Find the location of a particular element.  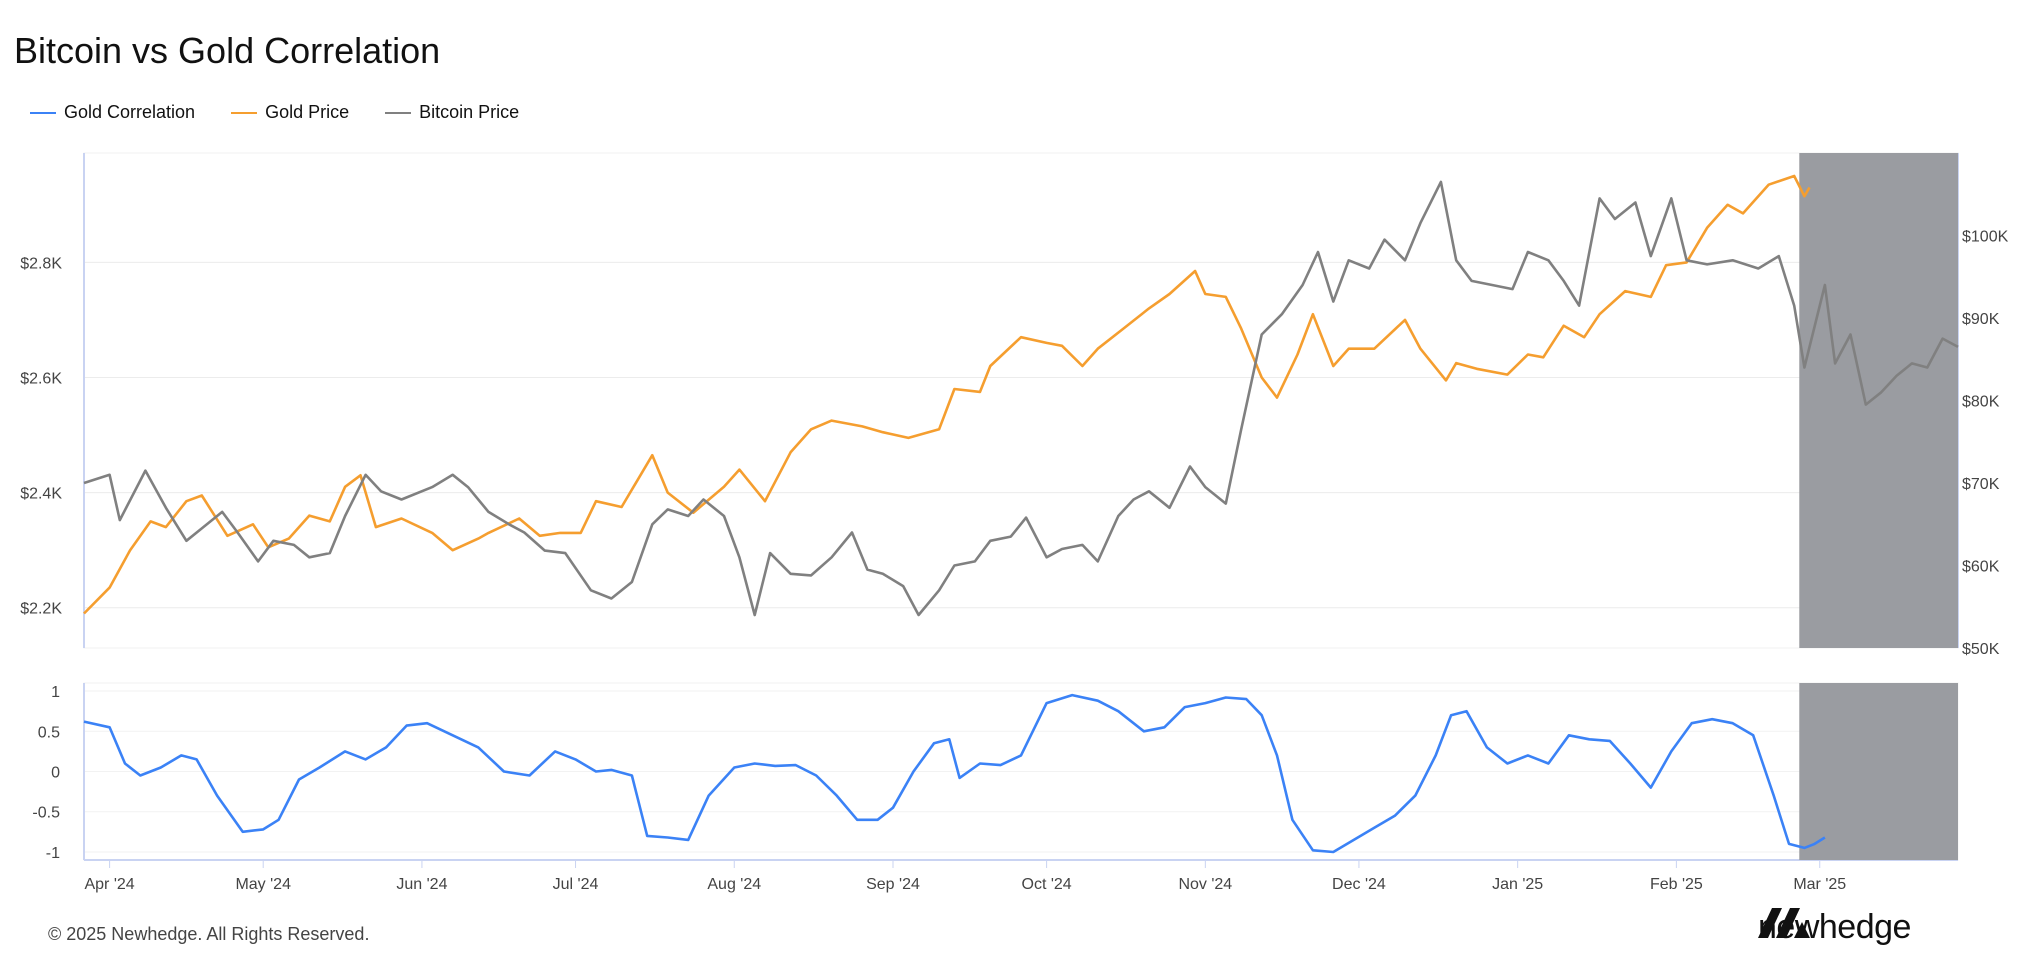

x-axis-tick-label: Sep '24 is located at coordinates (893, 884).